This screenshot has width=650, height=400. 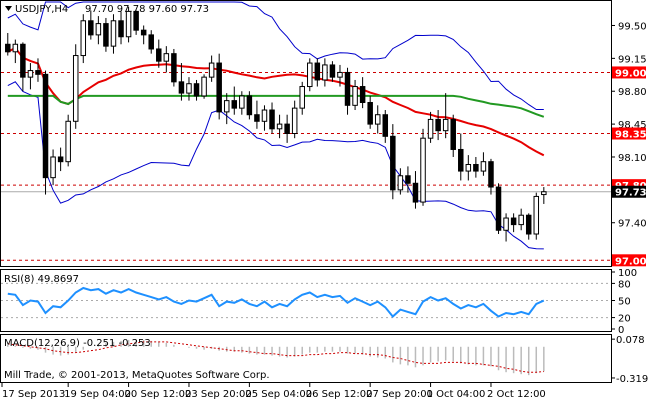 I want to click on ma-green-line, so click(x=276, y=106).